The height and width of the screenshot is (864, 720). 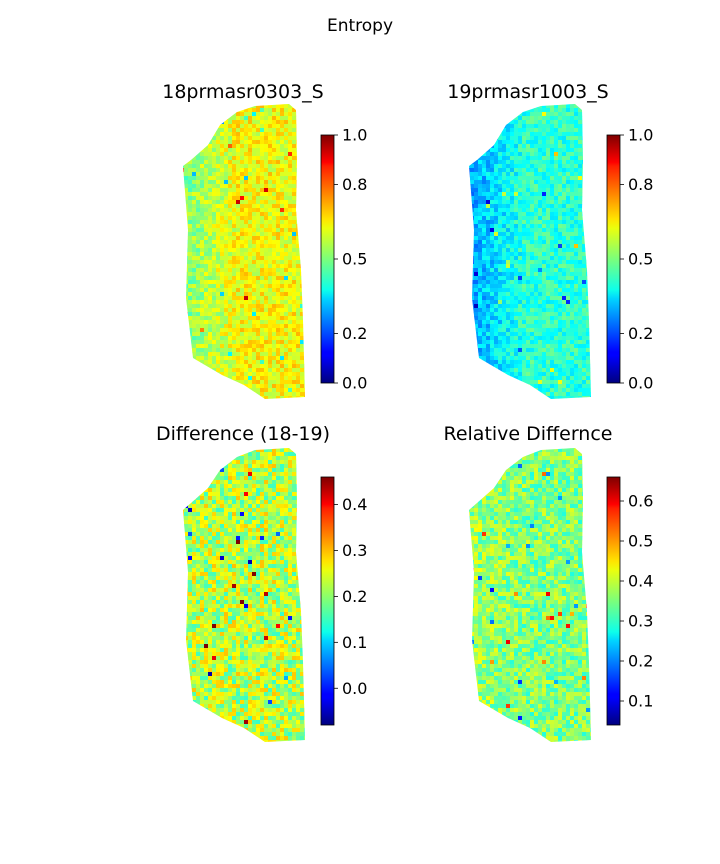 What do you see at coordinates (530, 251) in the screenshot?
I see `entropy-map-heatmap` at bounding box center [530, 251].